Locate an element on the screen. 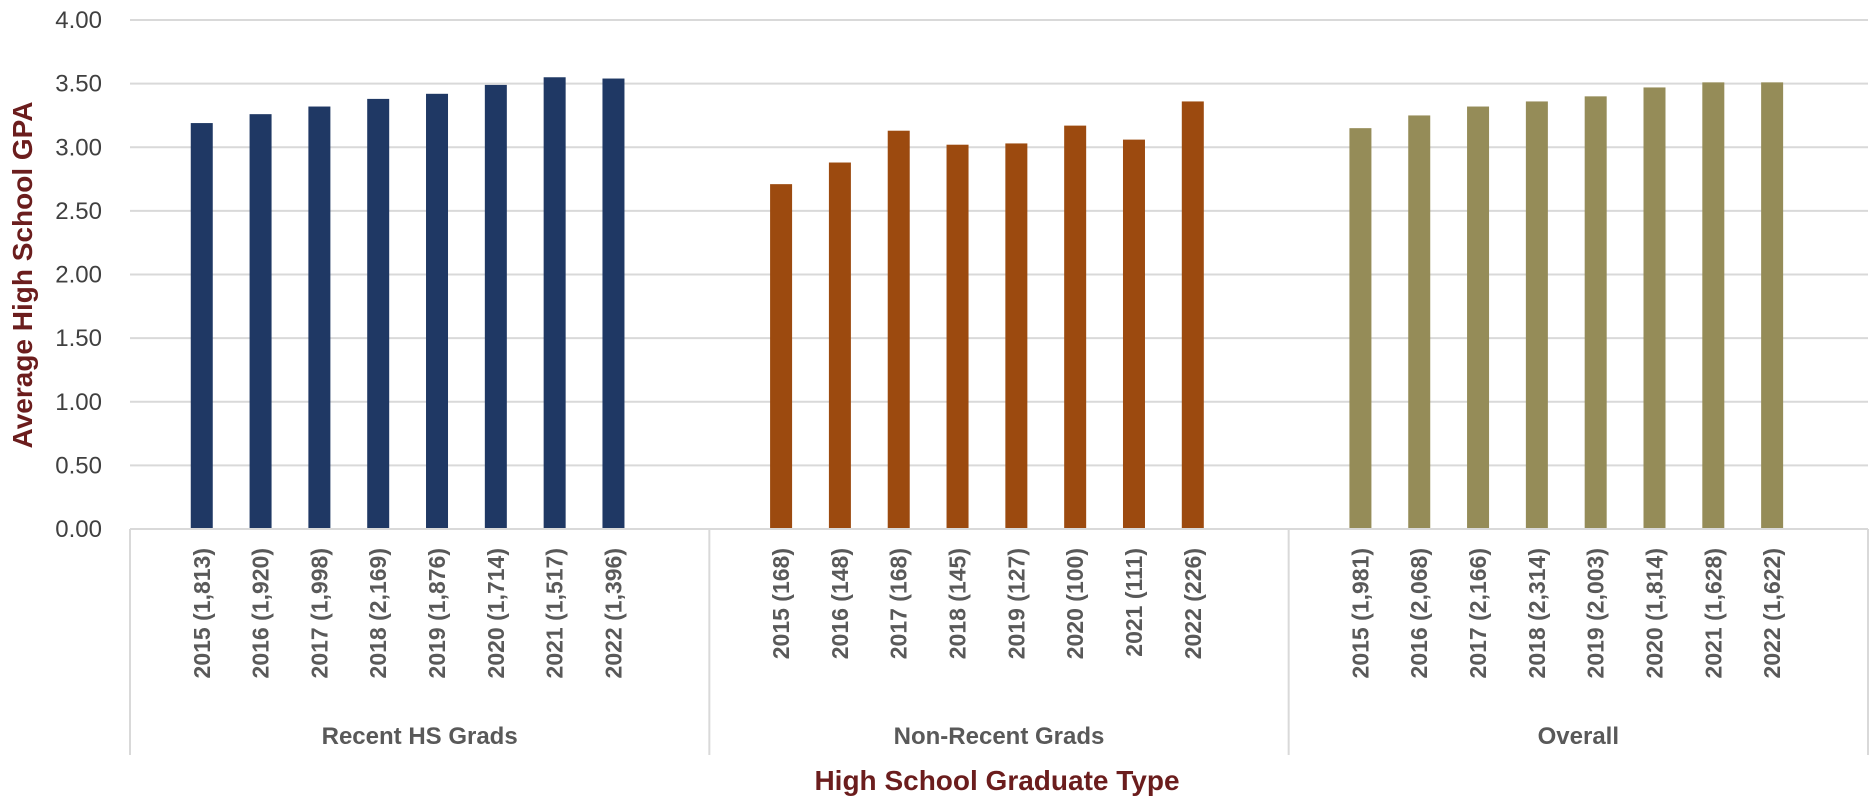 The height and width of the screenshot is (797, 1871). x-tick-label: 2019 (1,876) is located at coordinates (437, 613).